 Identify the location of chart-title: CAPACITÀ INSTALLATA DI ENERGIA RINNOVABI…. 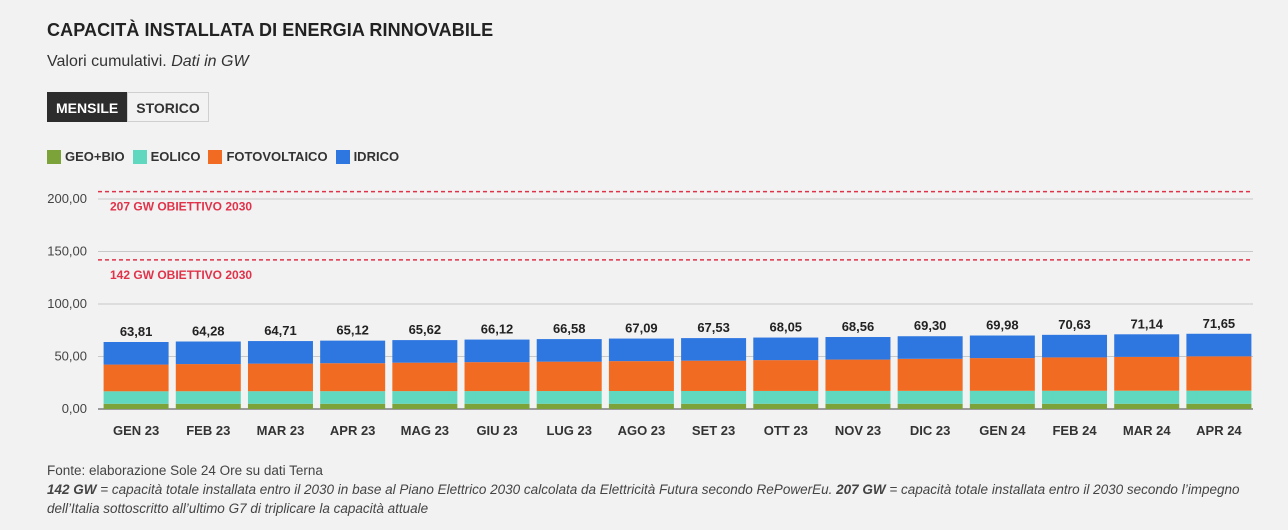
(270, 30).